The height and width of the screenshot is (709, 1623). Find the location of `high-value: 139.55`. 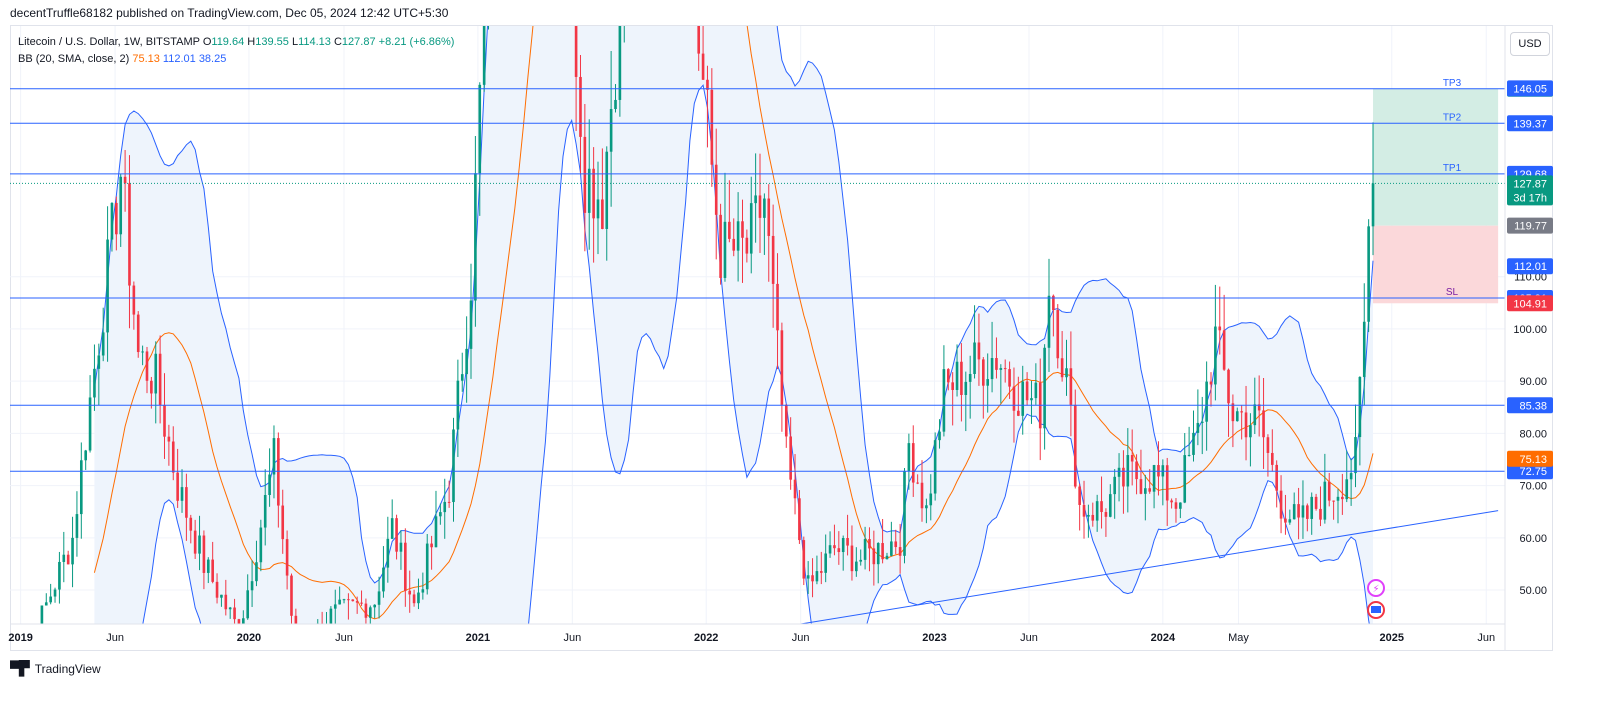

high-value: 139.55 is located at coordinates (272, 42).